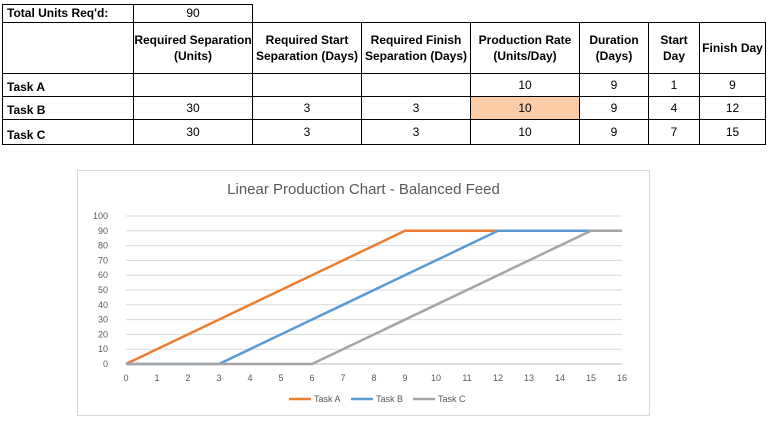  Describe the element at coordinates (525, 48) in the screenshot. I see `header-production-rate: Production Rate (Units/Day)` at that location.